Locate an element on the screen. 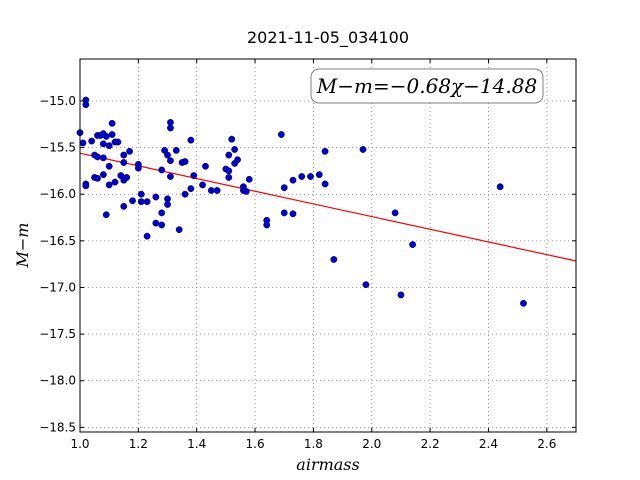  x-tick-label: 1.4 is located at coordinates (196, 444).